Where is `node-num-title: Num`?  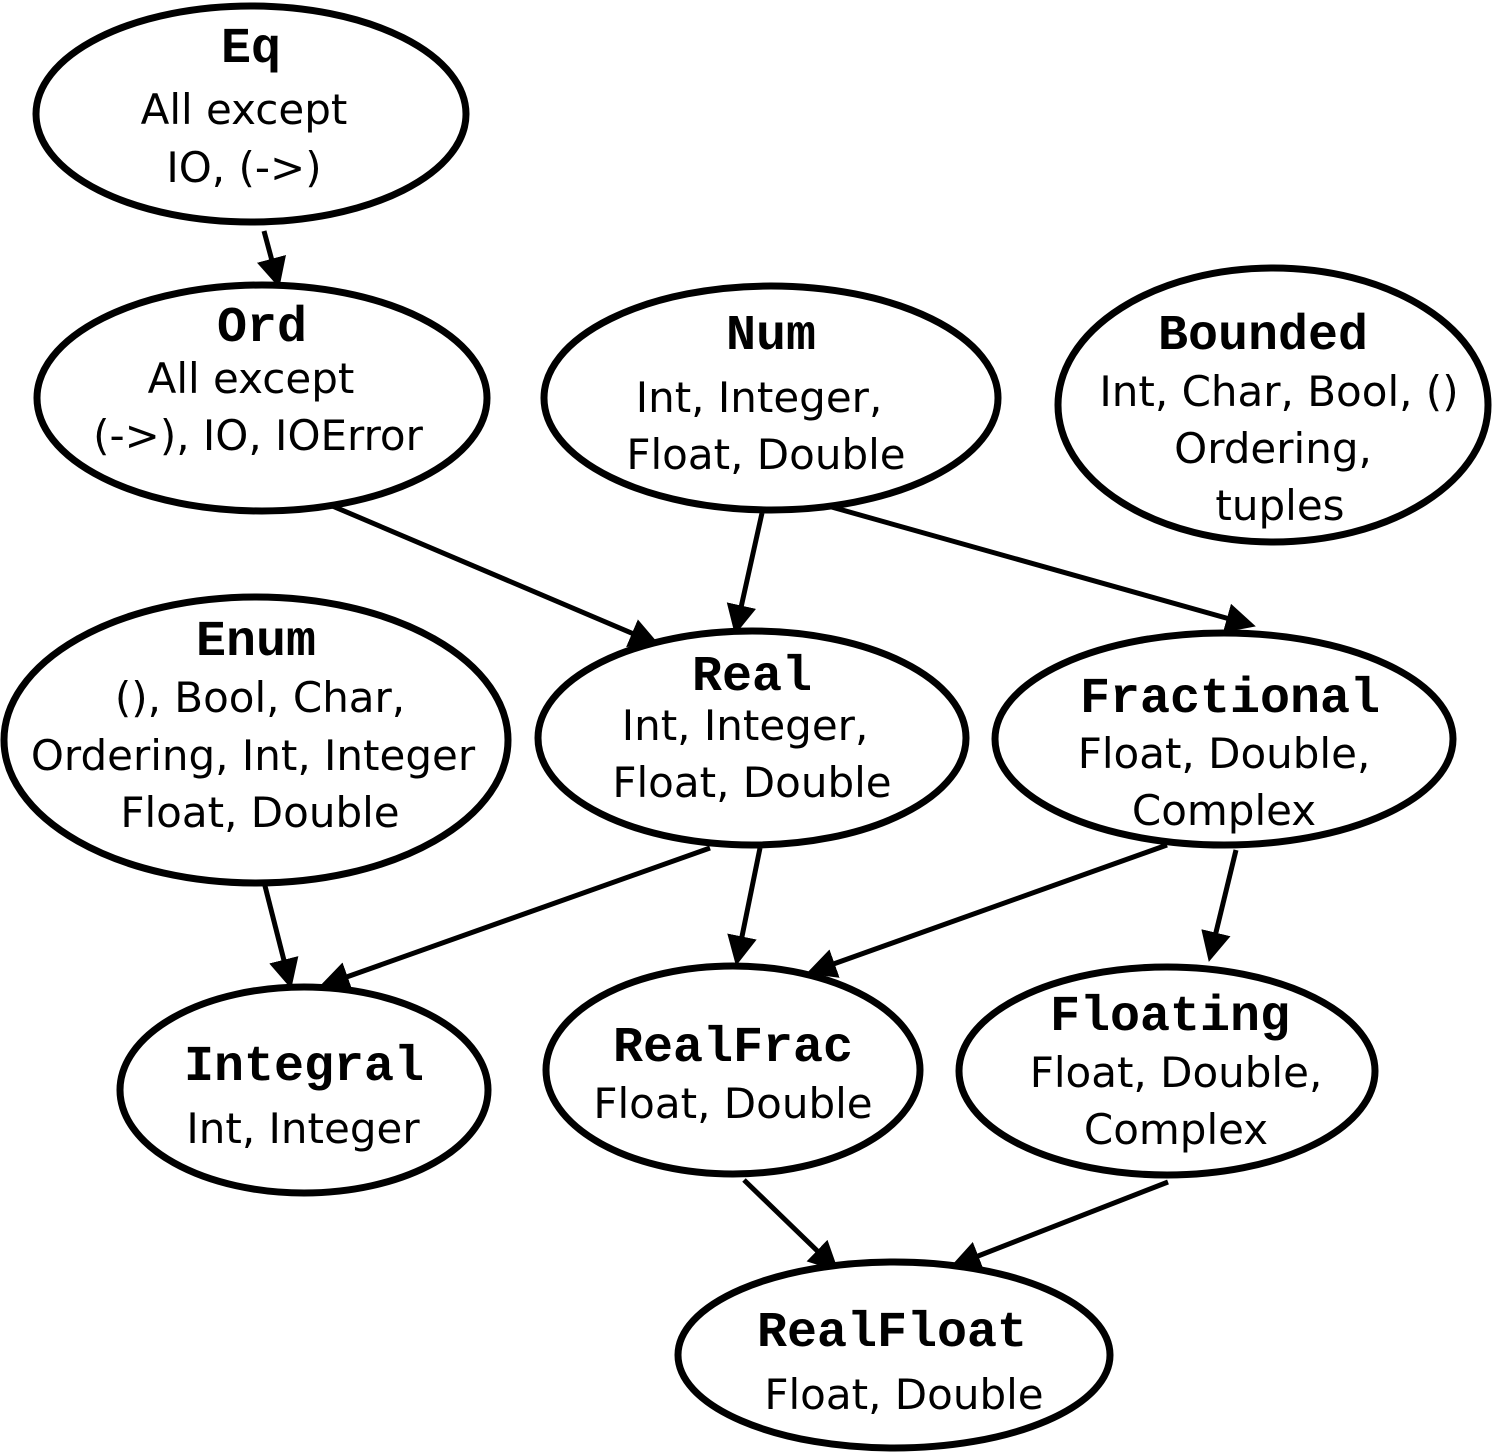
node-num-title: Num is located at coordinates (771, 336).